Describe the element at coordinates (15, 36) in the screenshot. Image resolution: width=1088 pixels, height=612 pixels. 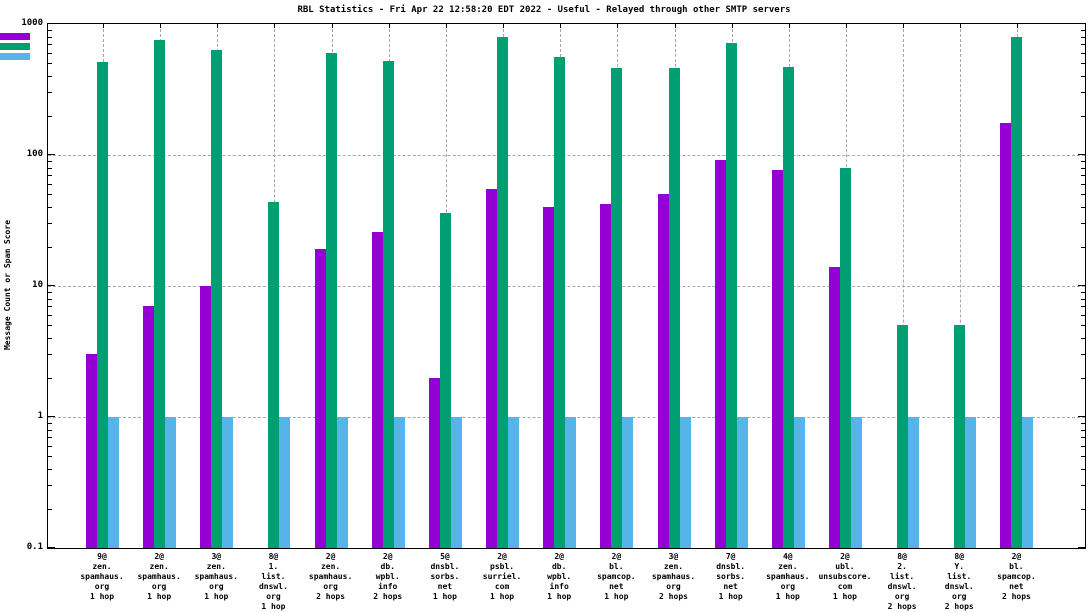
I see `legend-swatch-not-spam` at that location.